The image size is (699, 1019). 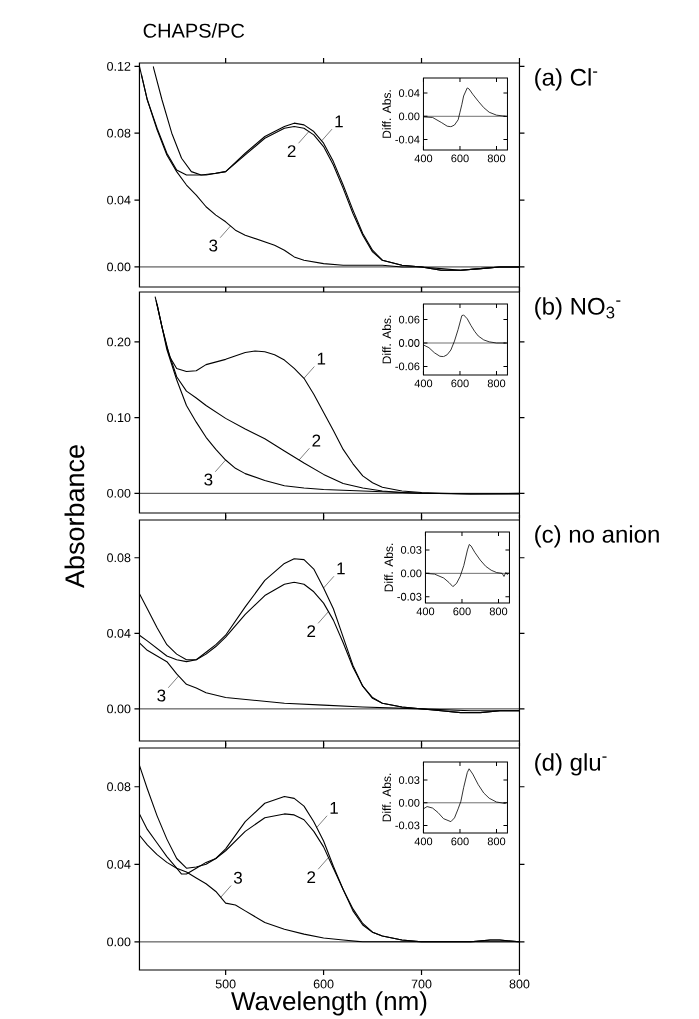 I want to click on y-tick-label: 0.20, so click(x=118, y=342).